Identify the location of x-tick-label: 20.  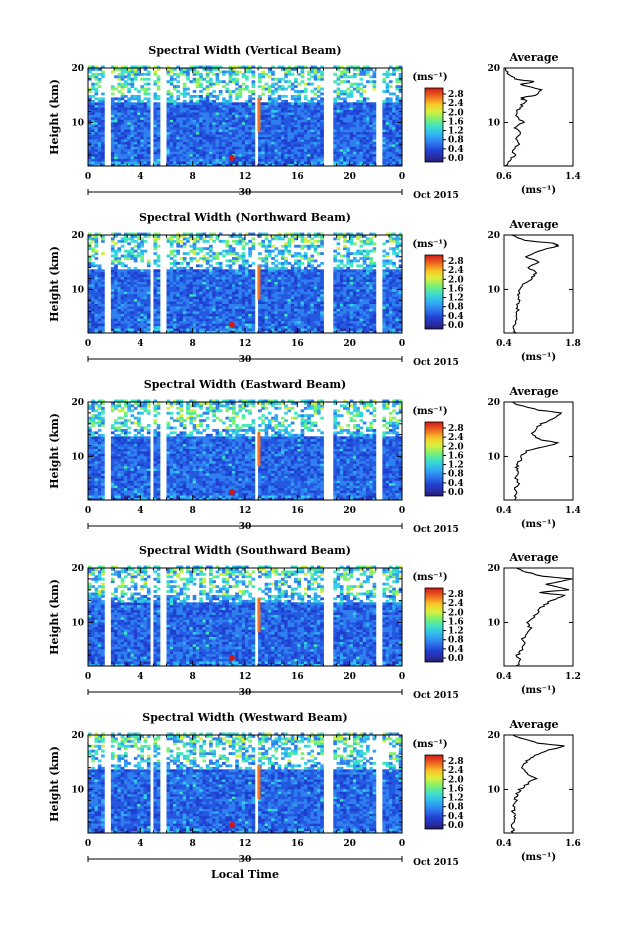
(349, 344).